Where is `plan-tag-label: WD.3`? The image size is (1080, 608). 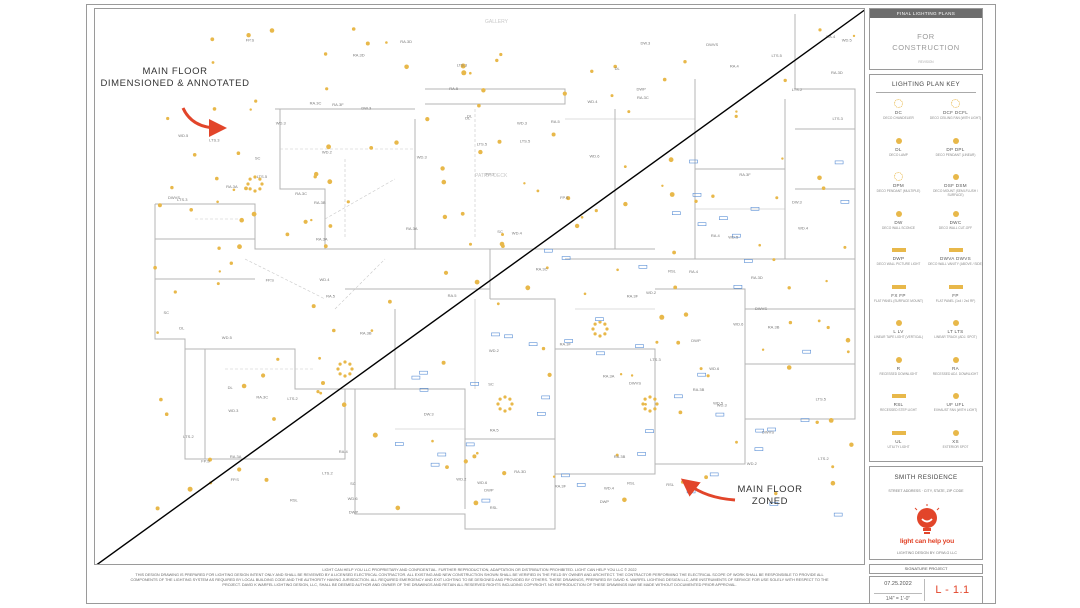
plan-tag-label: WD.3 is located at coordinates (281, 122).